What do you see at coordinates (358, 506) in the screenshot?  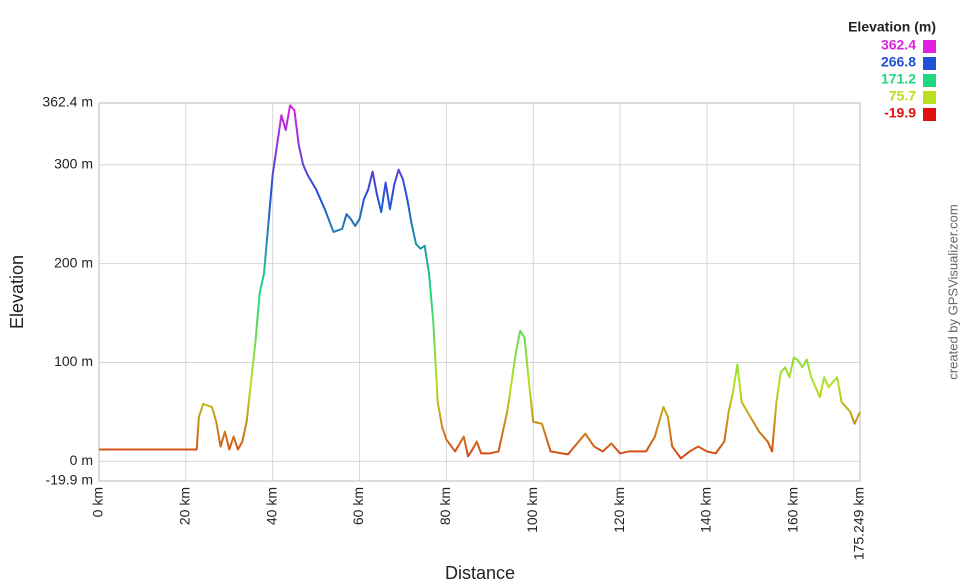 I see `x-tick-label: 60 km` at bounding box center [358, 506].